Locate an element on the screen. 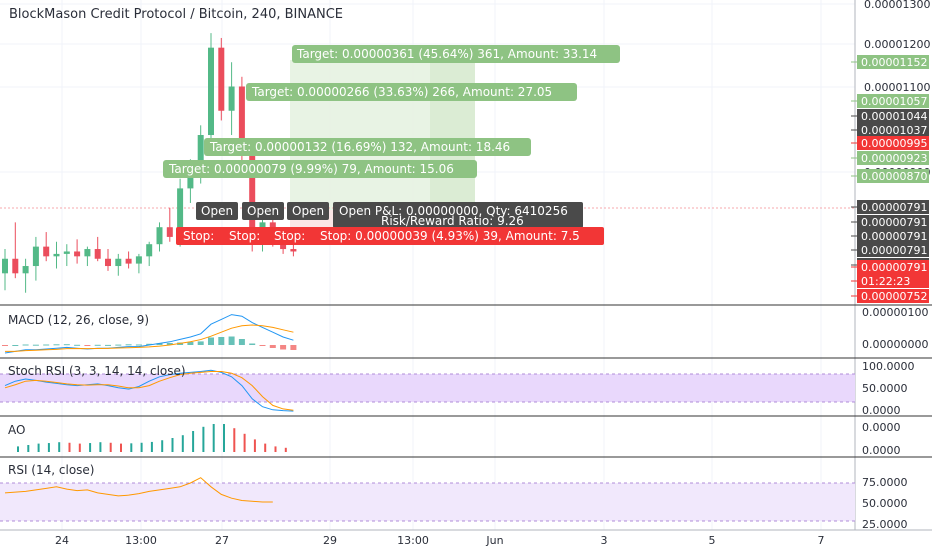 The image size is (932, 554). stoch-tick-2: 50.0000 is located at coordinates (885, 388).